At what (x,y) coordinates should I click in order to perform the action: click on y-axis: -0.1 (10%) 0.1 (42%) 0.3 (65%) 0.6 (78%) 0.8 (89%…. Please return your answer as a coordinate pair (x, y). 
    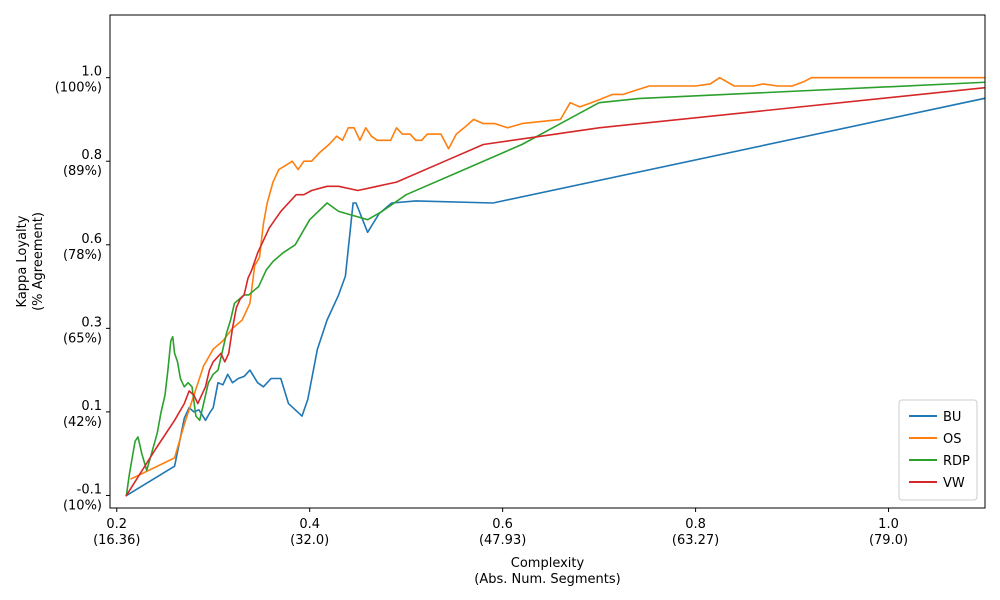
    Looking at the image, I should click on (82, 289).